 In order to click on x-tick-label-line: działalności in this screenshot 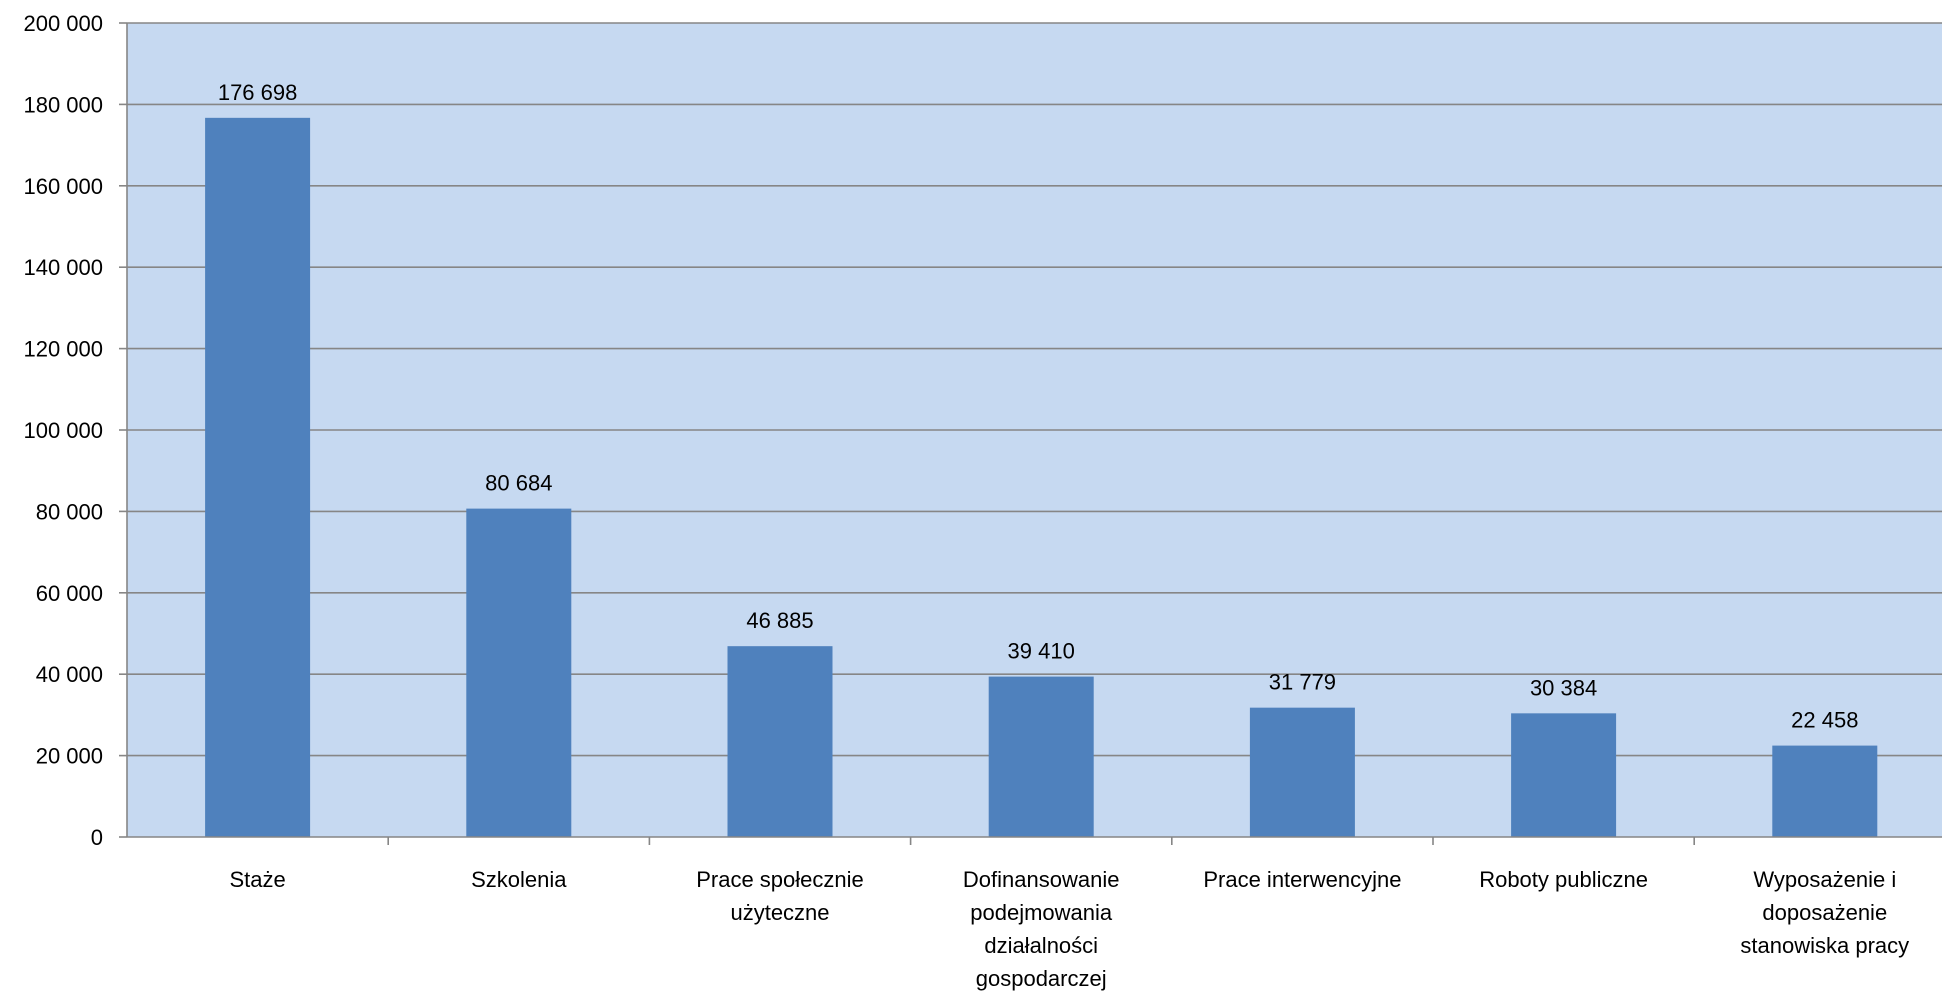, I will do `click(1041, 945)`.